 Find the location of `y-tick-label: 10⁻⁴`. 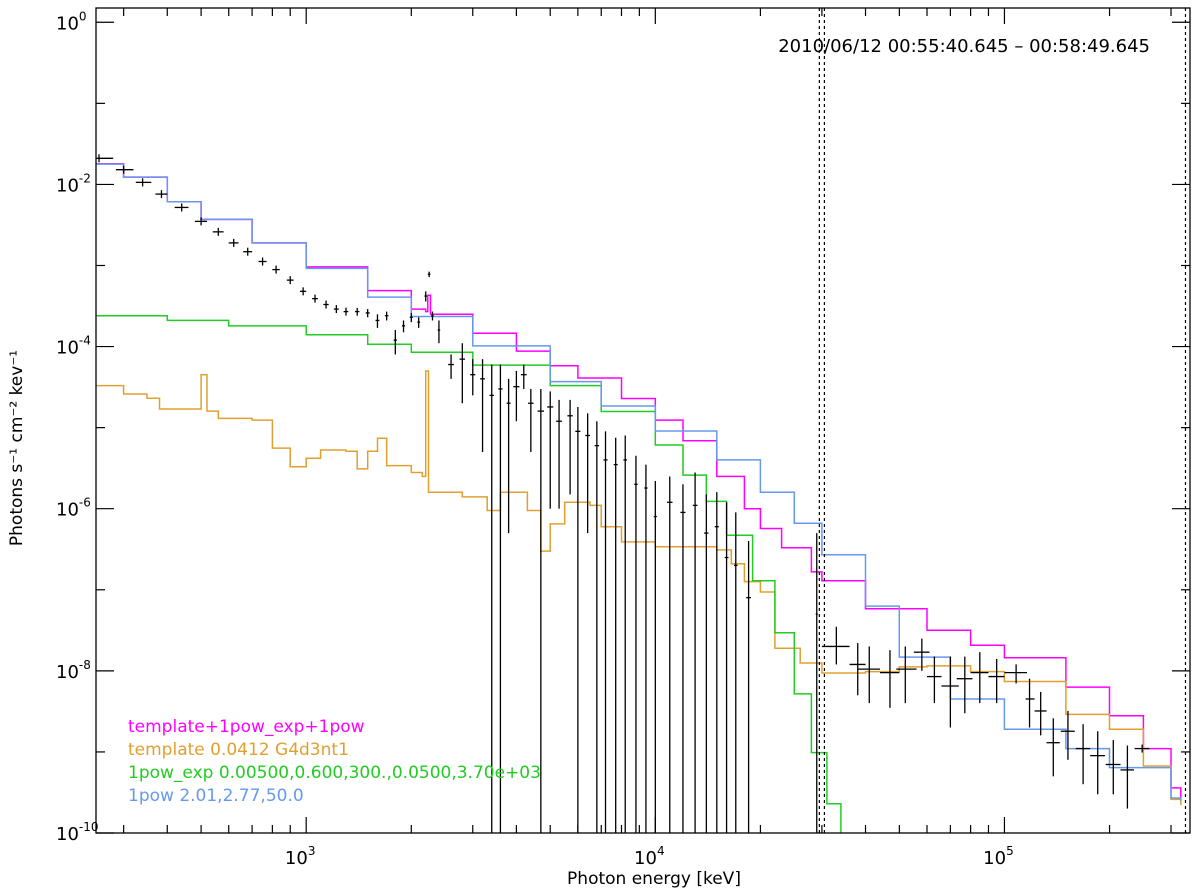

y-tick-label: 10⁻⁴ is located at coordinates (73, 346).